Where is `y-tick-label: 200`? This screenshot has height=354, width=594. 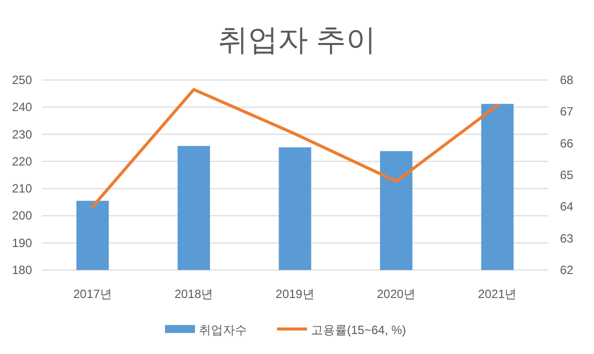 y-tick-label: 200 is located at coordinates (22, 215).